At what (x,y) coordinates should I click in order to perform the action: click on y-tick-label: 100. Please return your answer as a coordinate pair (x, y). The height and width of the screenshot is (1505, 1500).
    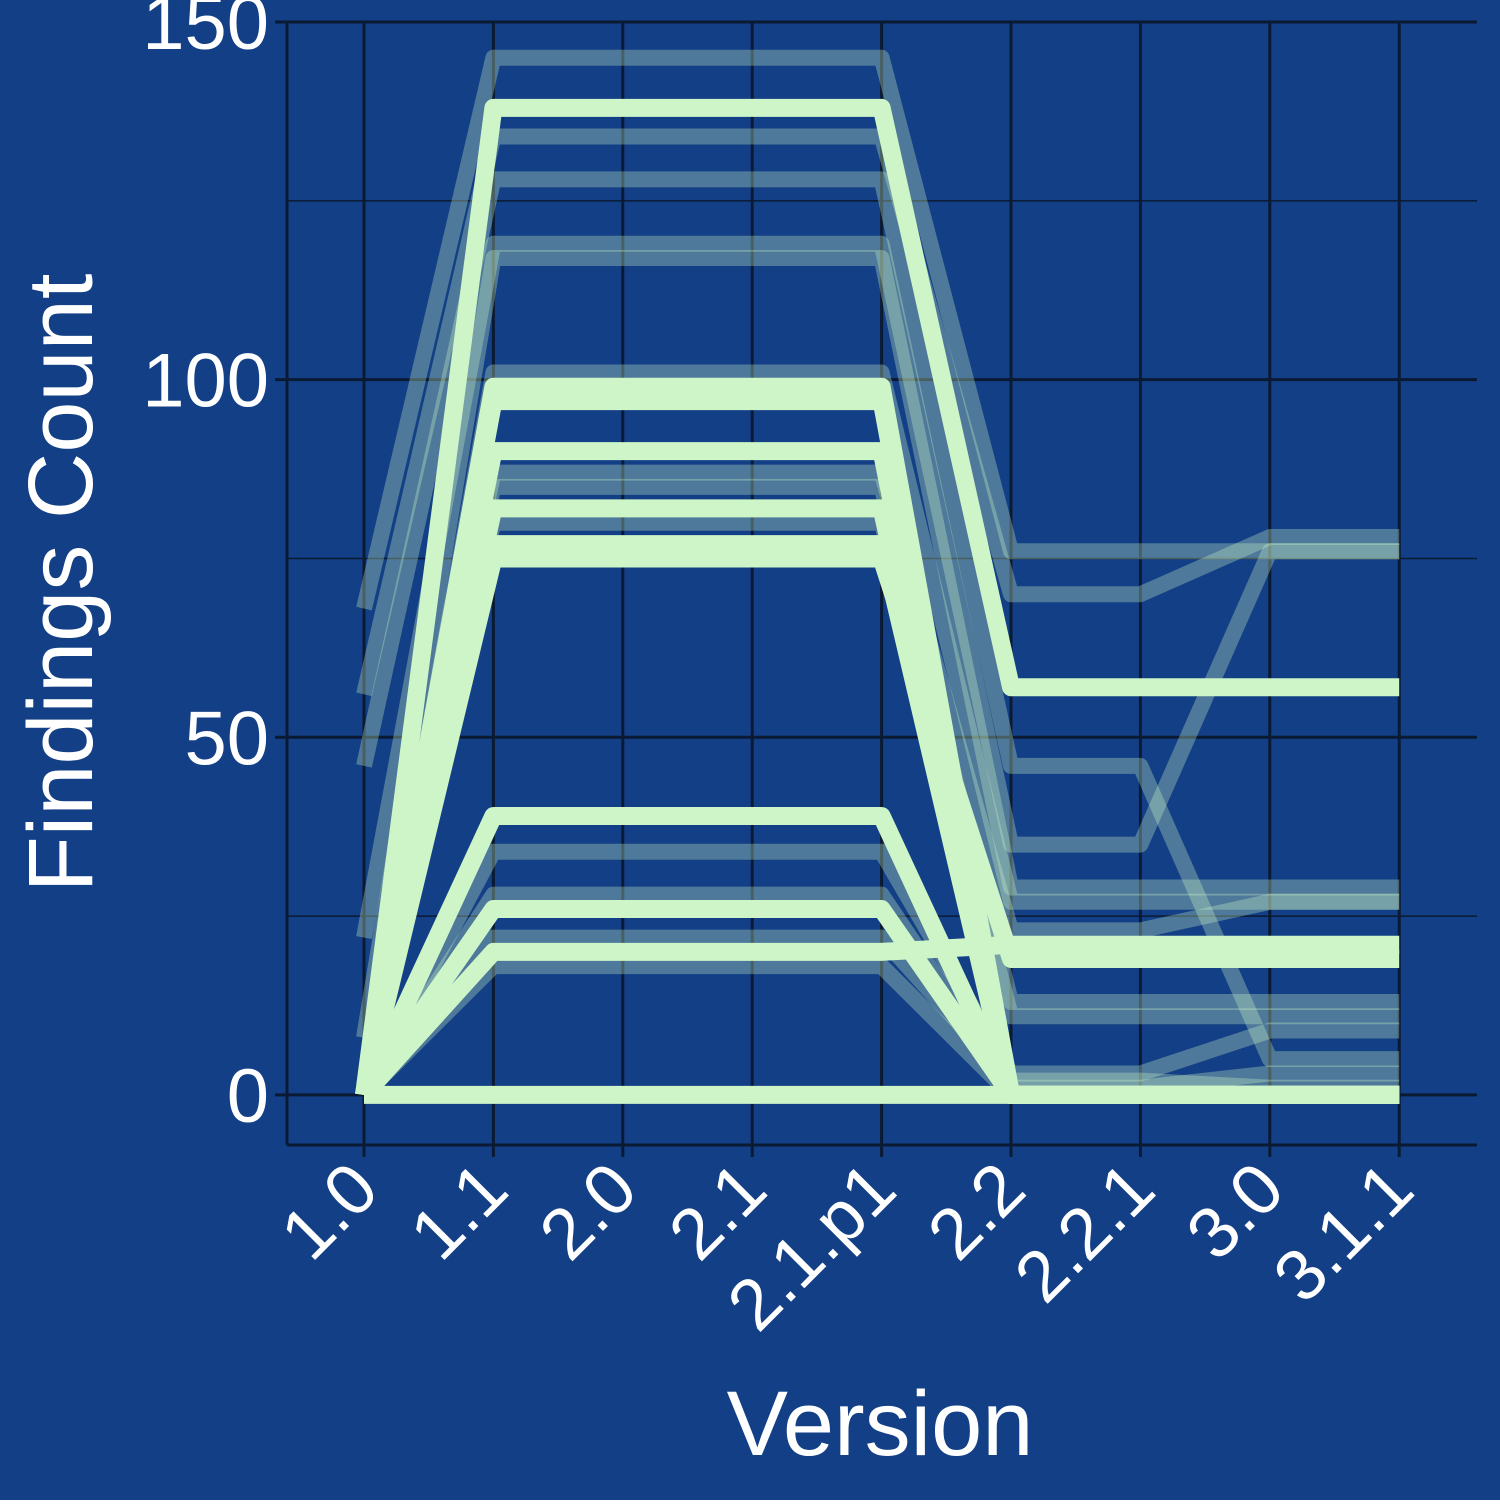
    Looking at the image, I should click on (205, 381).